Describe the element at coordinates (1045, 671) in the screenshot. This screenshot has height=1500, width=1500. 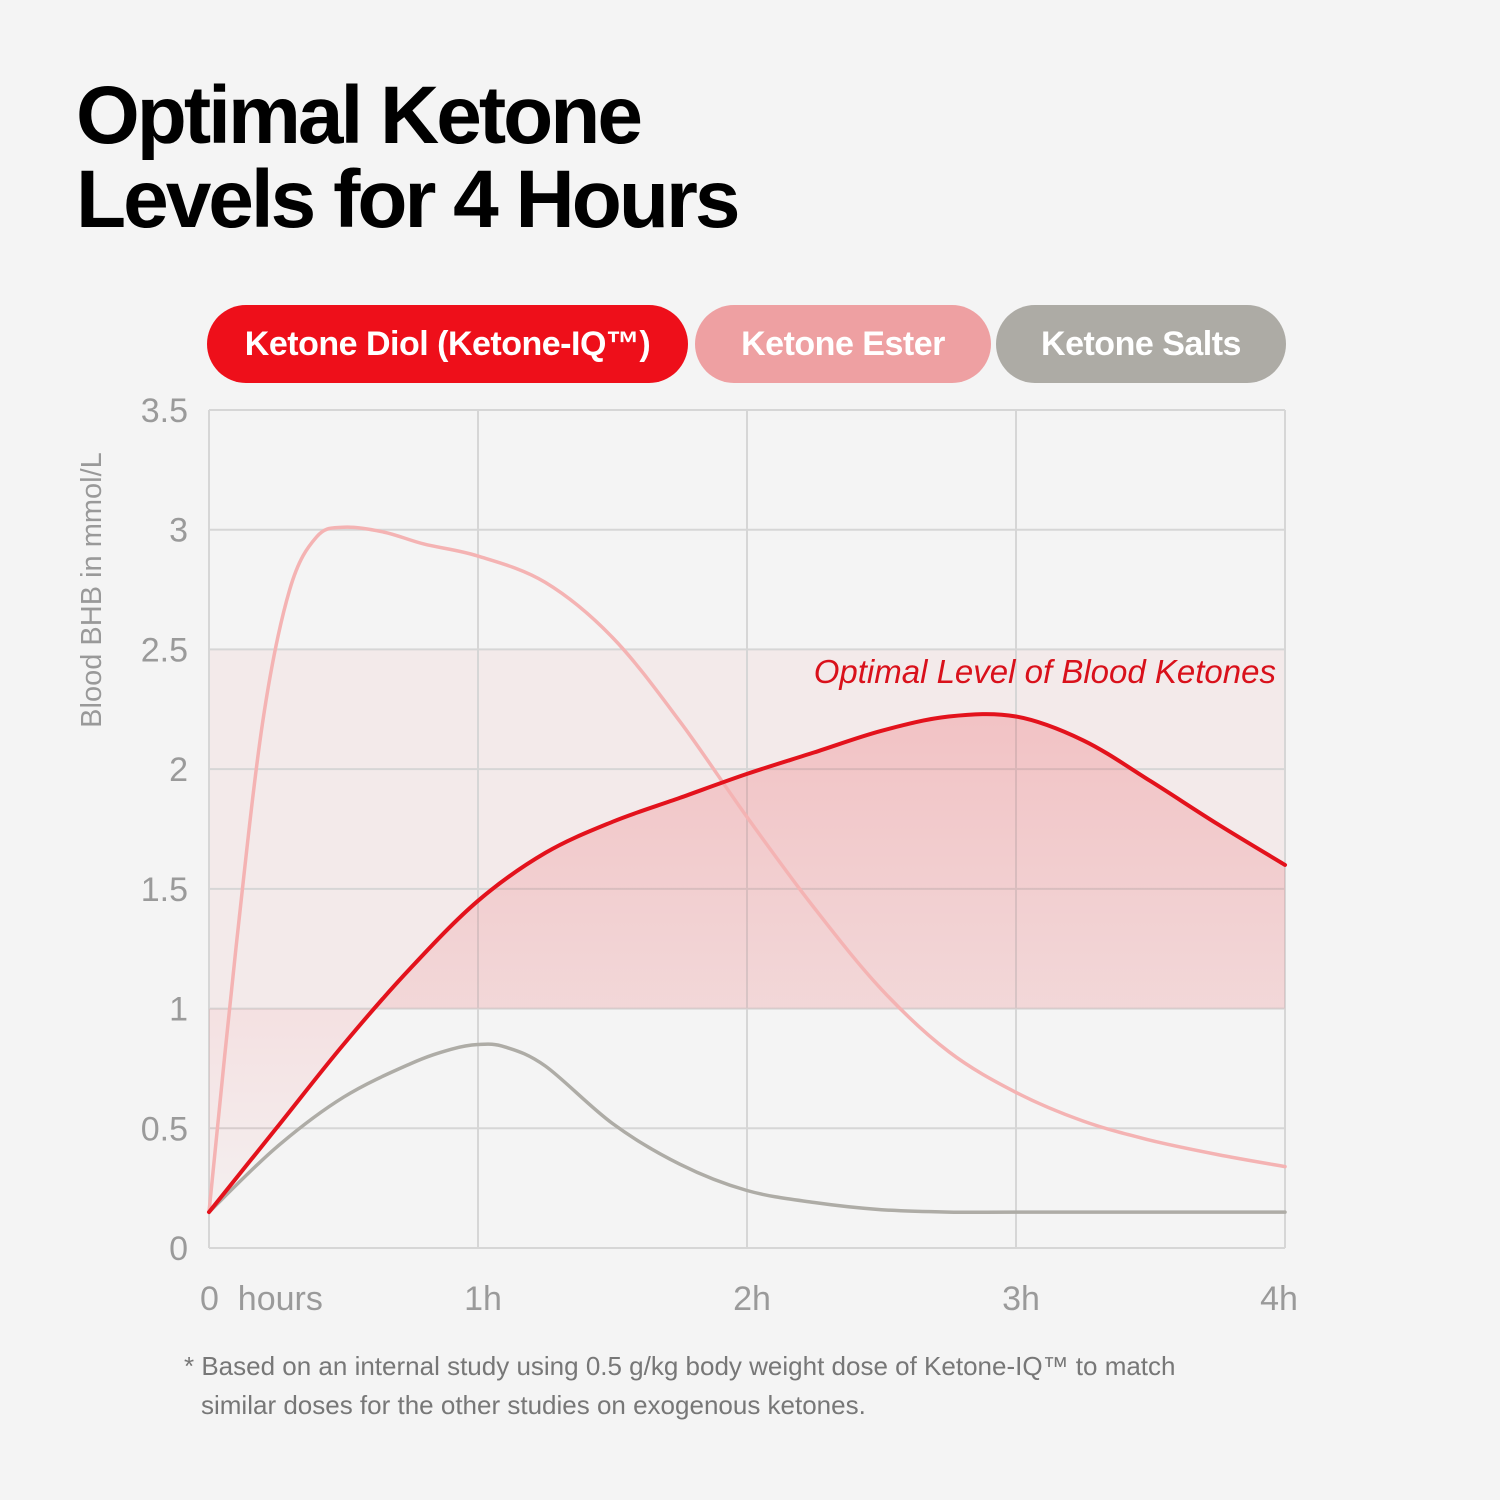
I see `optimal-band-label: Optimal Level of Blood Ketones` at that location.